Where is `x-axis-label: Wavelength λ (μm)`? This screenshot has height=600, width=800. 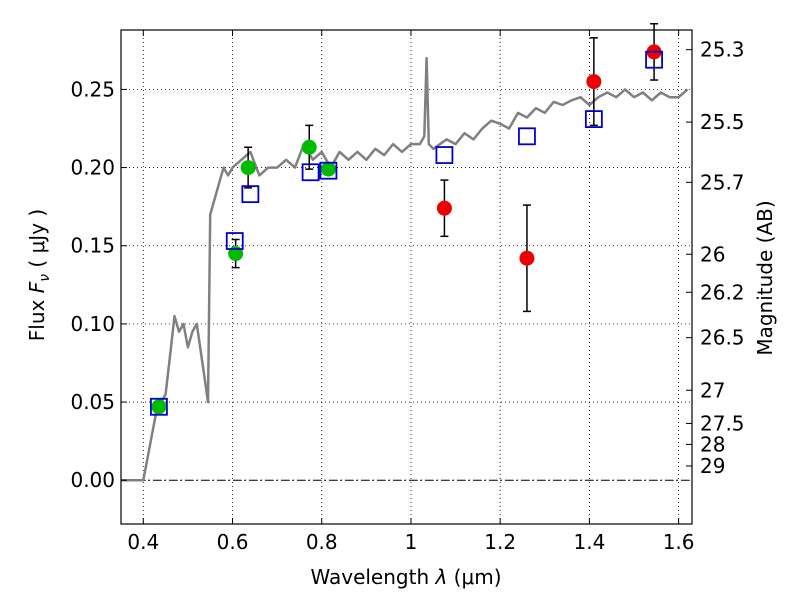
x-axis-label: Wavelength λ (μm) is located at coordinates (405, 577).